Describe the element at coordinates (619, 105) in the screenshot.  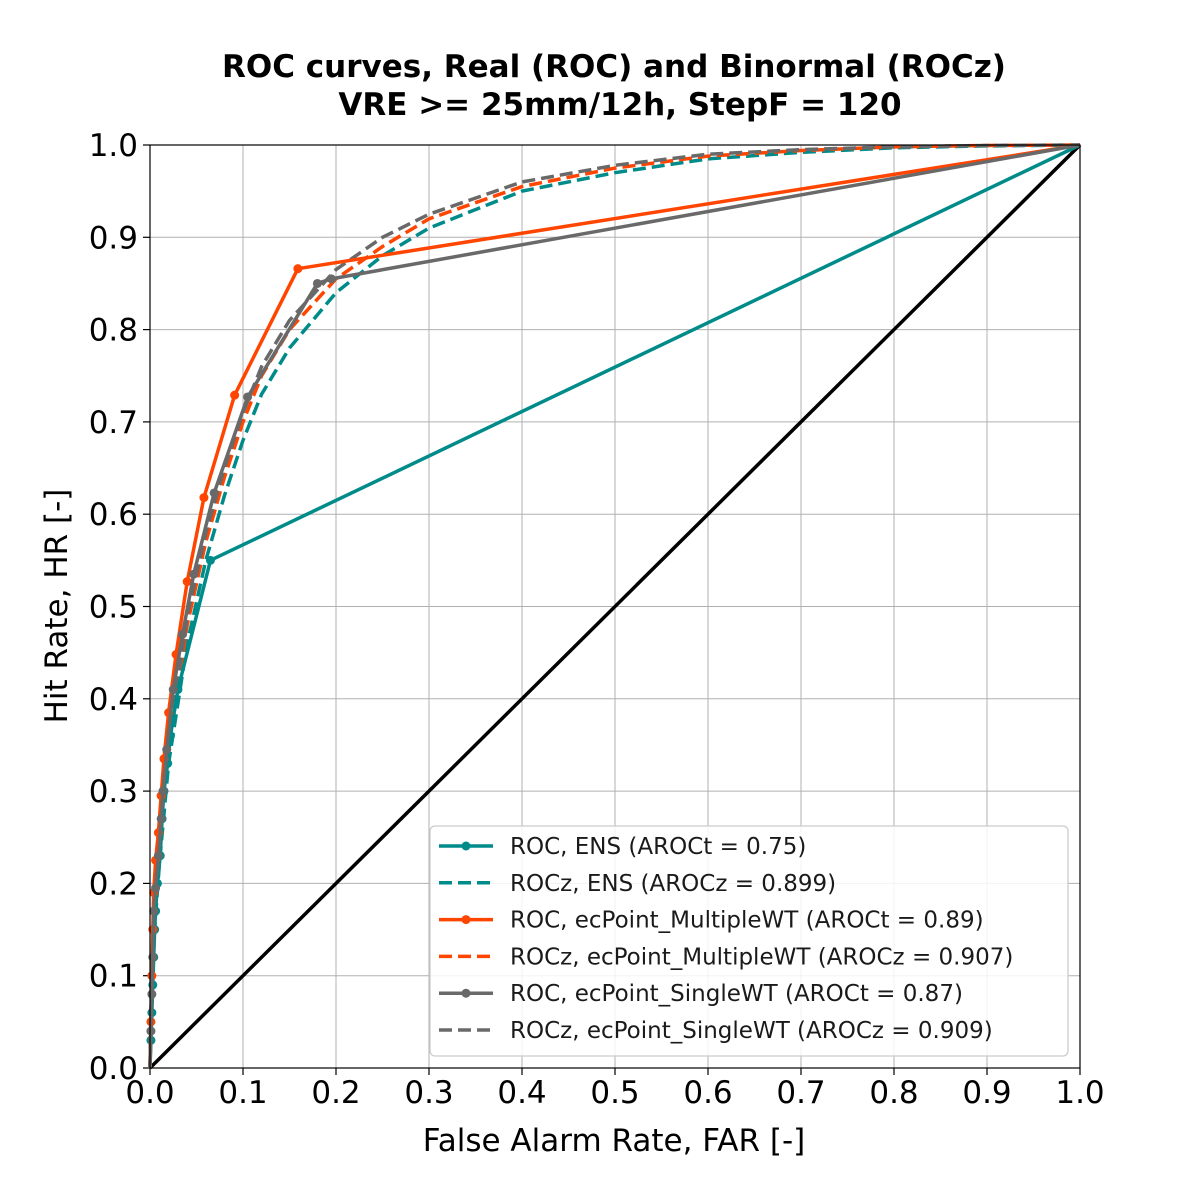
I see `chart-title-line-2: VRE >= 25mm/12h, StepF = 120` at that location.